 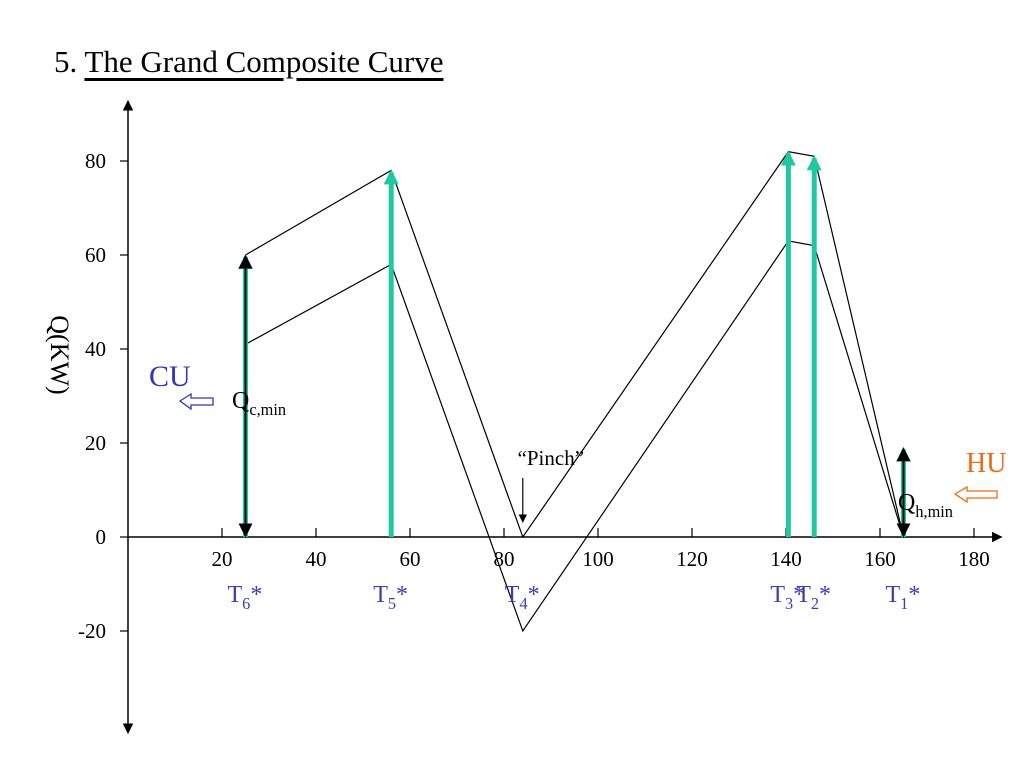 What do you see at coordinates (551, 458) in the screenshot?
I see `pinch-label: “Pinch”` at bounding box center [551, 458].